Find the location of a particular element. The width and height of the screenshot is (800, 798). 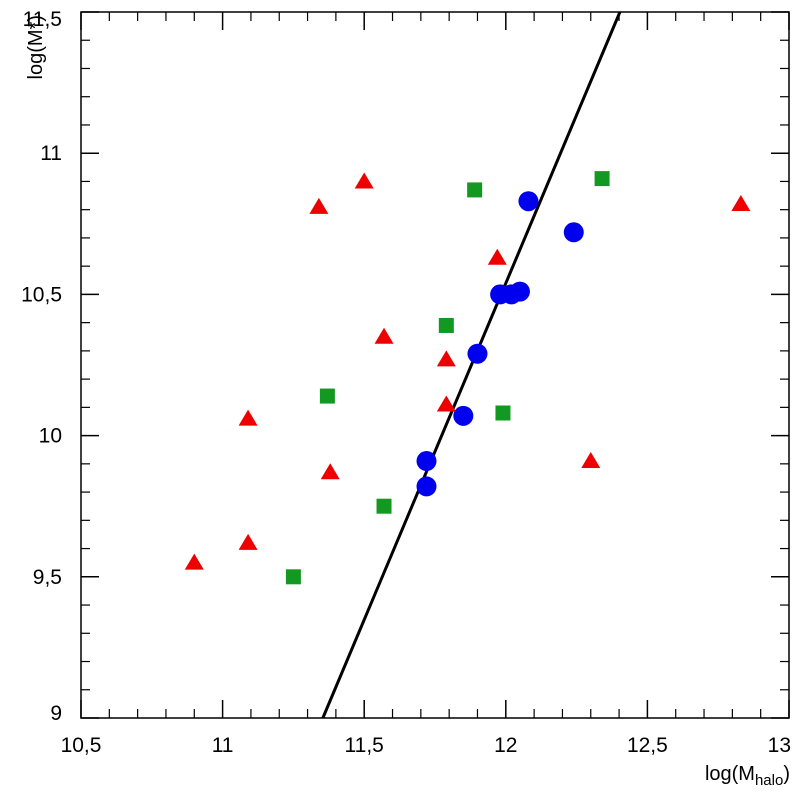

x-tick-label: 10,5 is located at coordinates (81, 745).